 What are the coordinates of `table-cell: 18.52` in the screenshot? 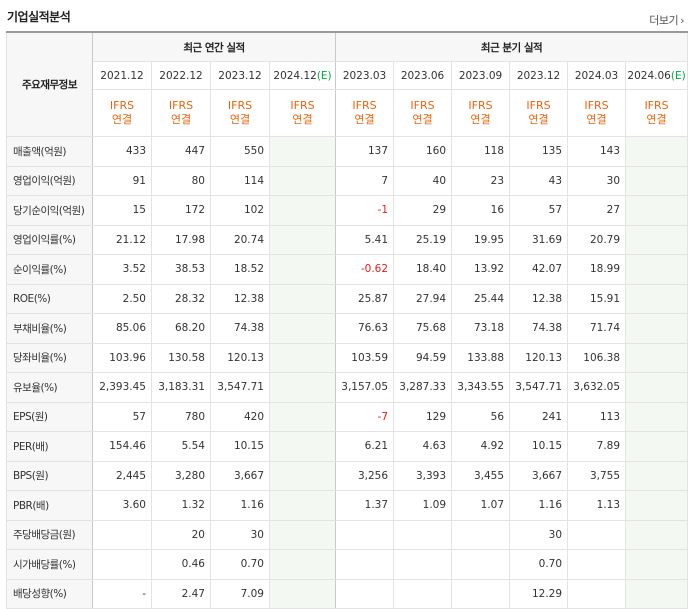 It's located at (240, 269).